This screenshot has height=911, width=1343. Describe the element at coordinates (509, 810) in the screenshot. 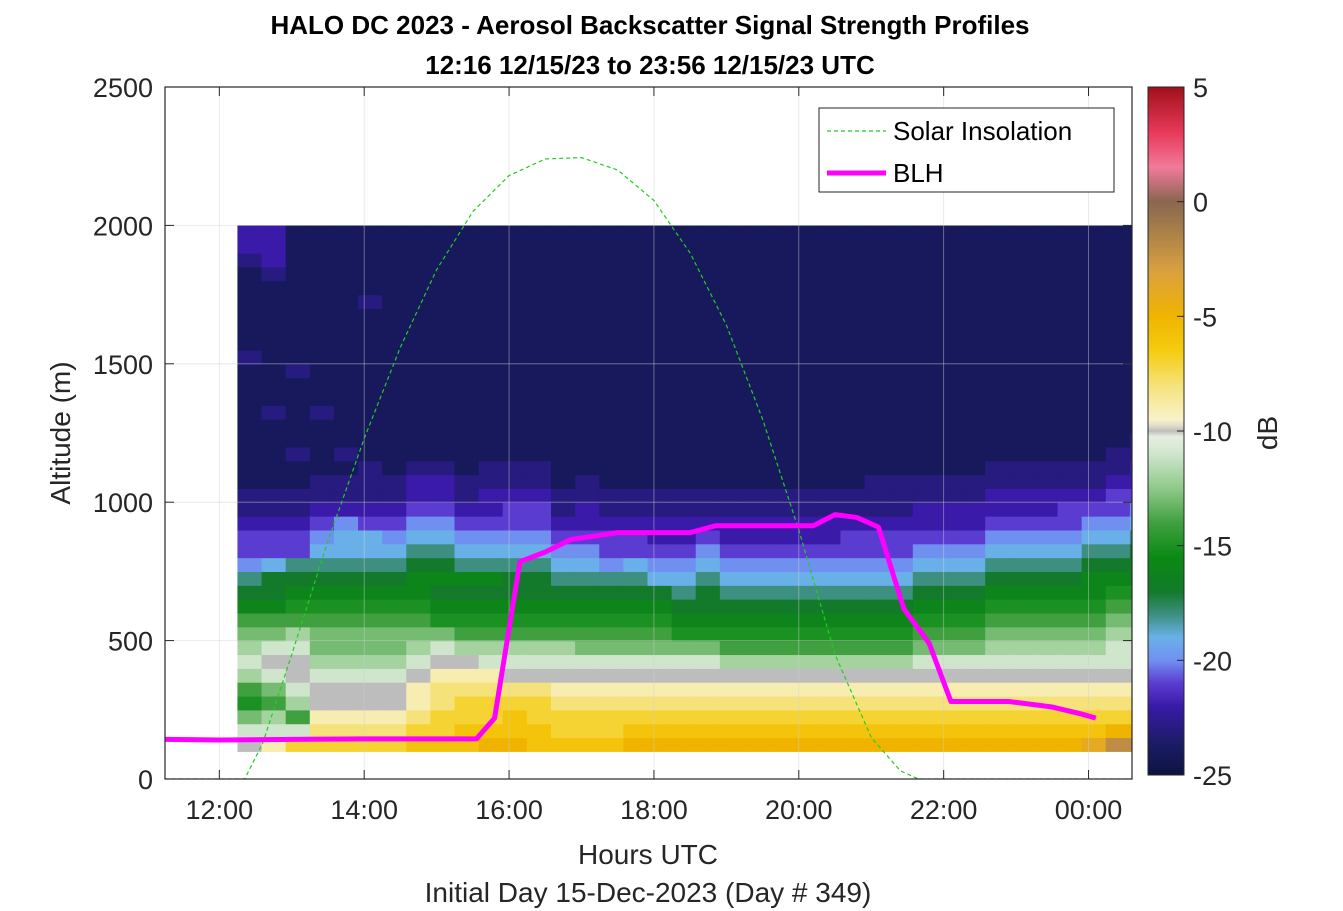

I see `x-tick-label: 16:00` at that location.